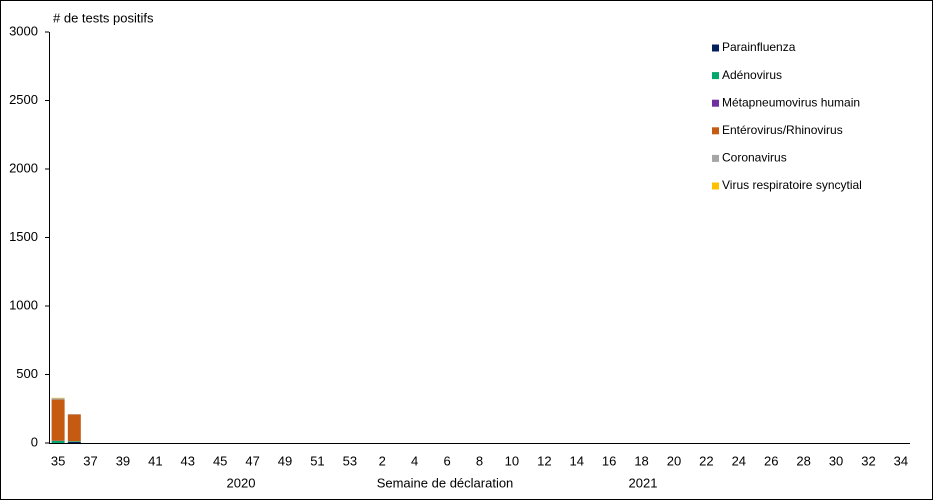 Image resolution: width=933 pixels, height=500 pixels. What do you see at coordinates (58, 460) in the screenshot?
I see `x-tick-label: 35` at bounding box center [58, 460].